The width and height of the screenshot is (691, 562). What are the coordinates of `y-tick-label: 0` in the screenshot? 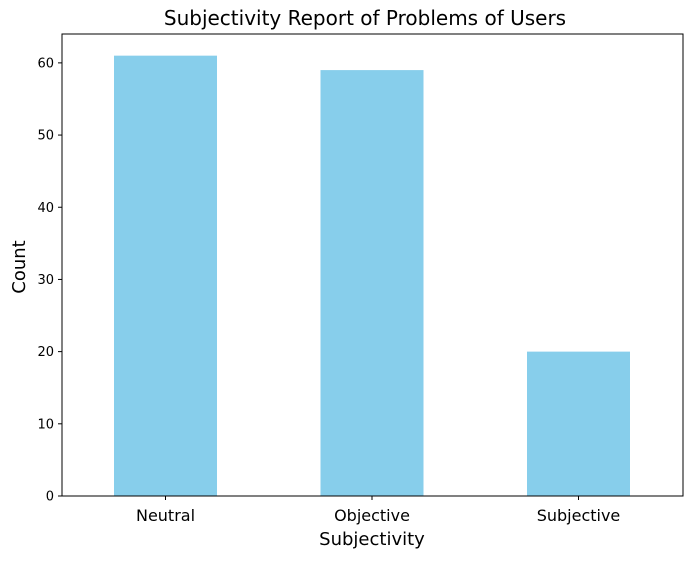 It's located at (50, 497).